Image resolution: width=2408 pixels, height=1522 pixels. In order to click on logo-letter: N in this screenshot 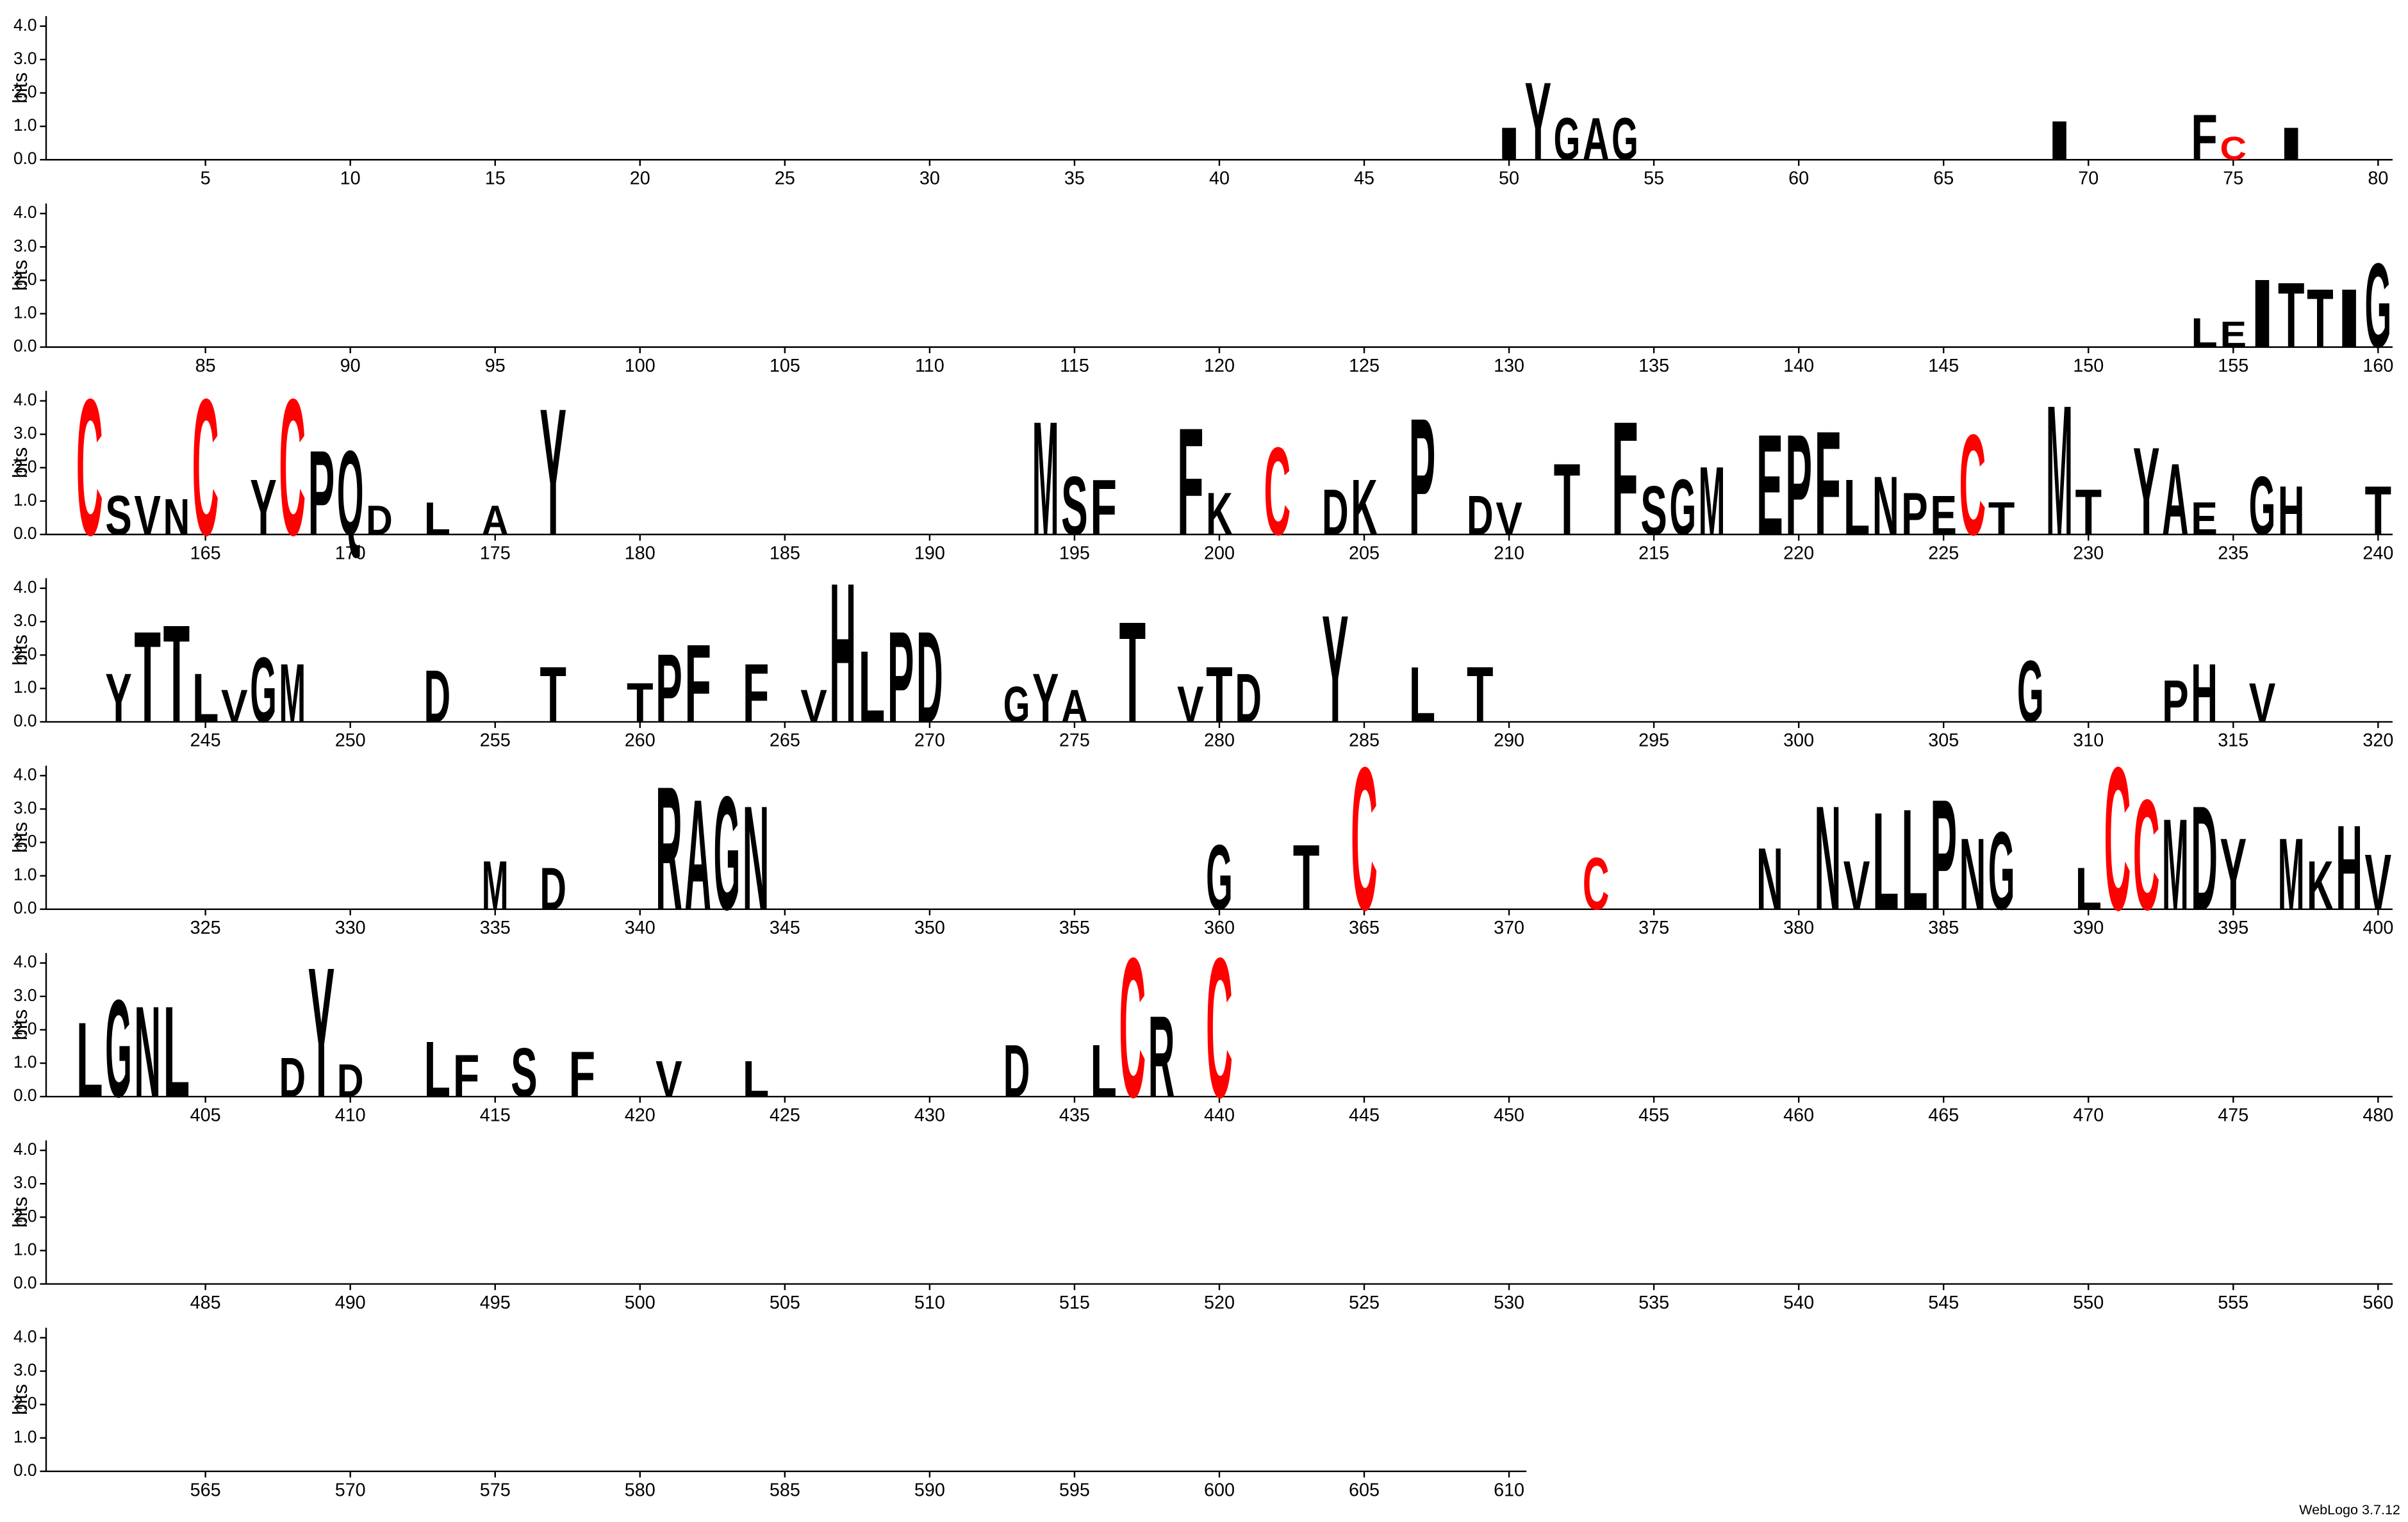, I will do `click(176, 516)`.